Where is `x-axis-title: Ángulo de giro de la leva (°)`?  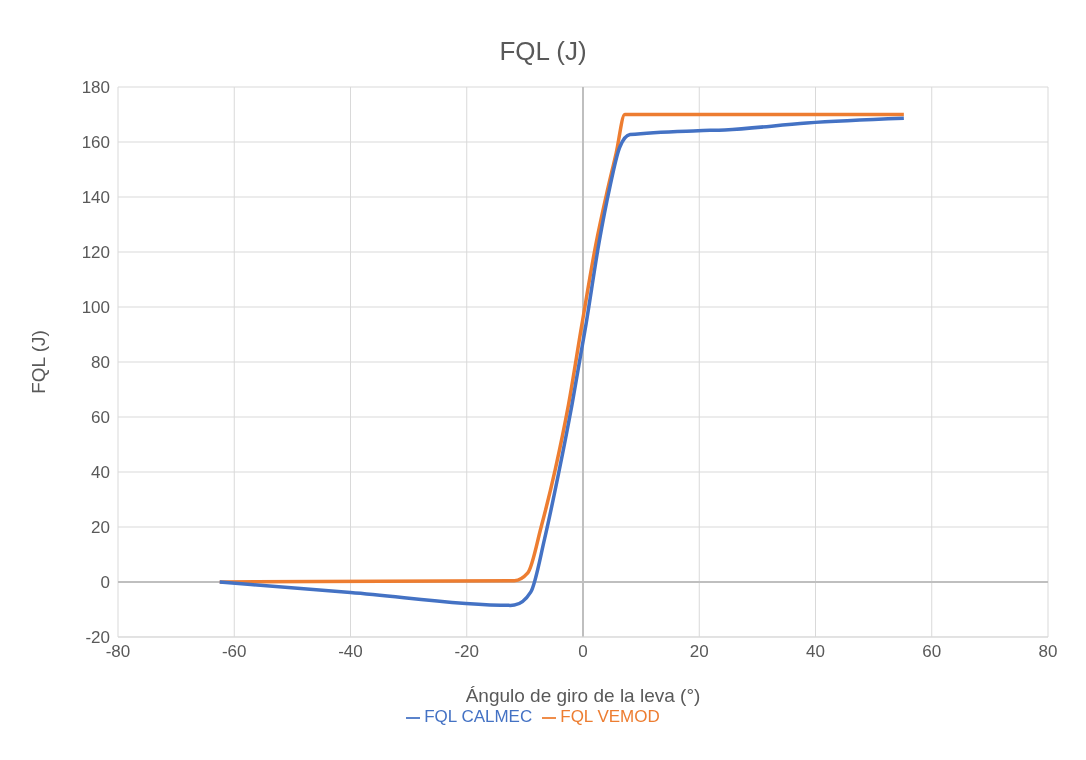 x-axis-title: Ángulo de giro de la leva (°) is located at coordinates (583, 695).